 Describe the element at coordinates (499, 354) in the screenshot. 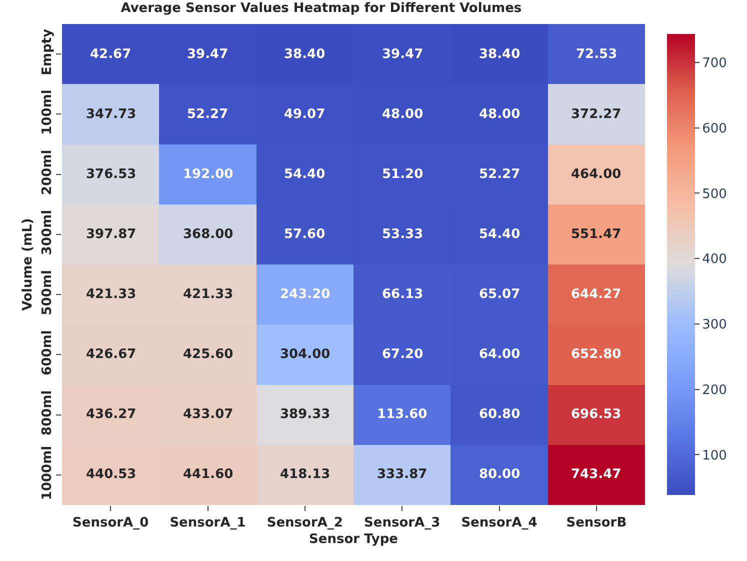

I see `data-label: 64.00` at that location.